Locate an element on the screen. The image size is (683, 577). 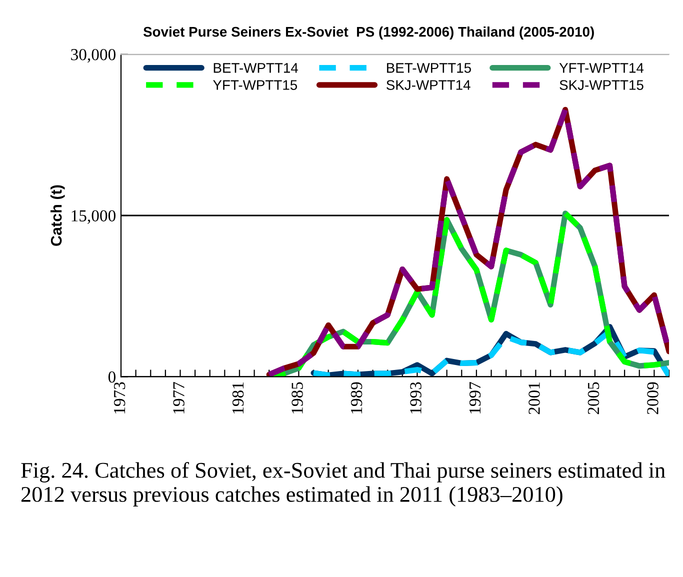
x-tick-label: 2001 is located at coordinates (534, 398).